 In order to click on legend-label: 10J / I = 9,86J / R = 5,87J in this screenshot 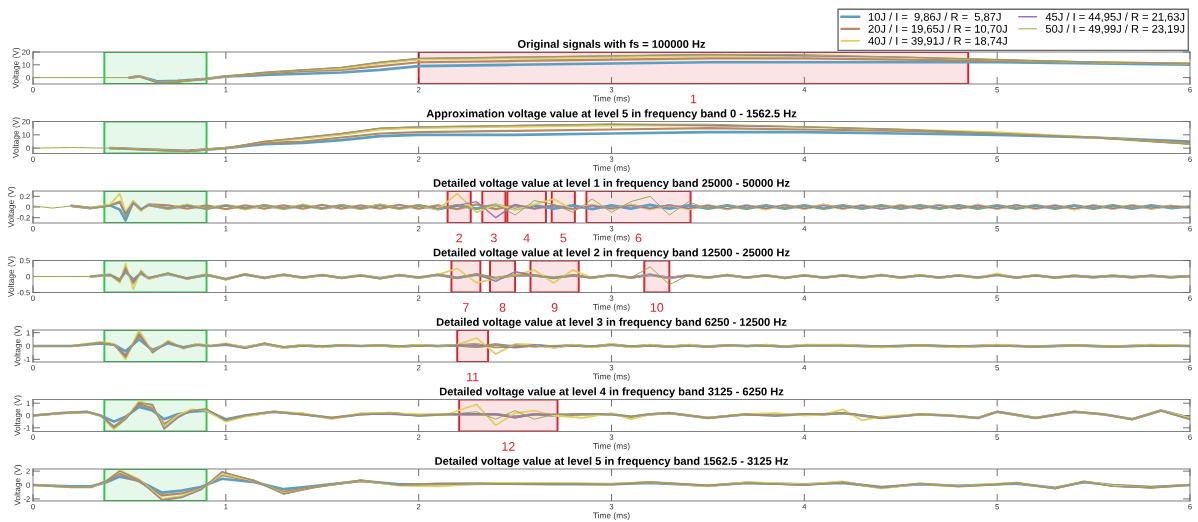, I will do `click(934, 17)`.